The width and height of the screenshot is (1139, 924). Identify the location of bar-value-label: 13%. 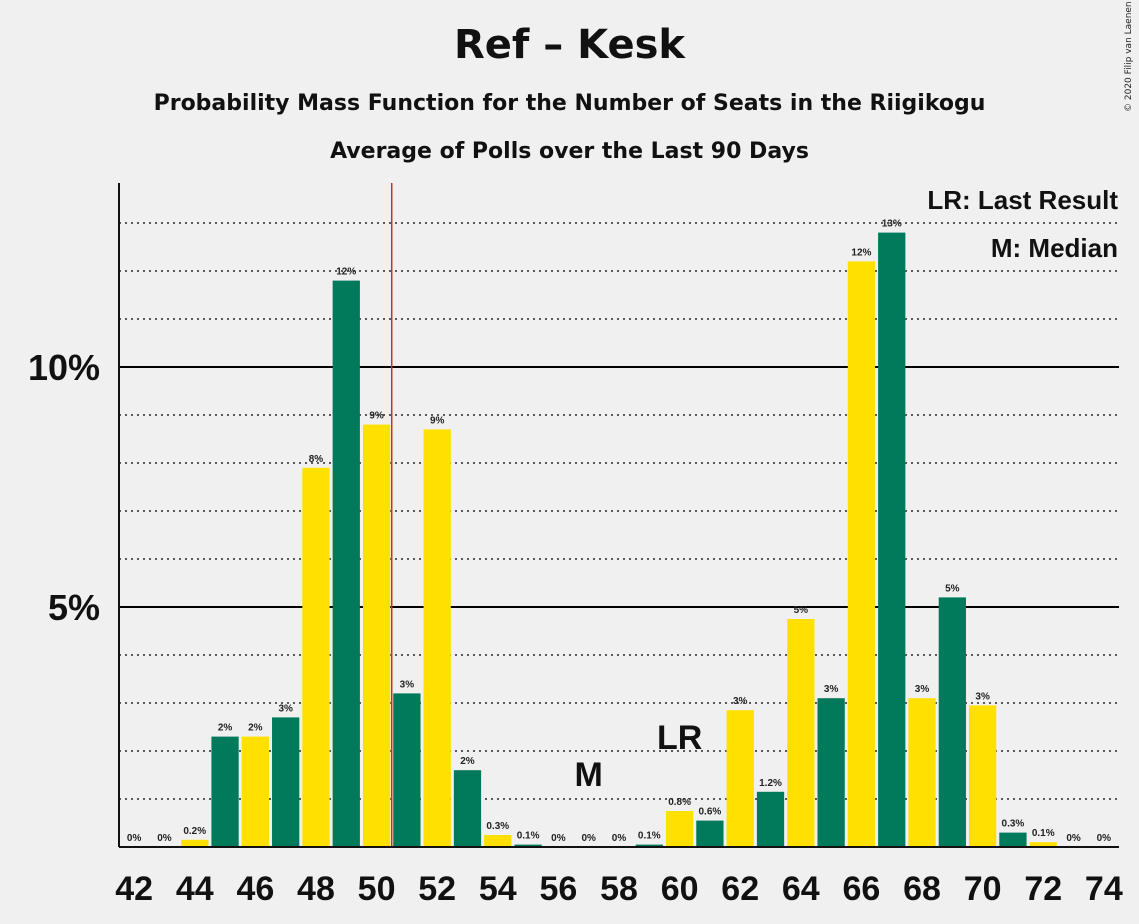
(892, 224).